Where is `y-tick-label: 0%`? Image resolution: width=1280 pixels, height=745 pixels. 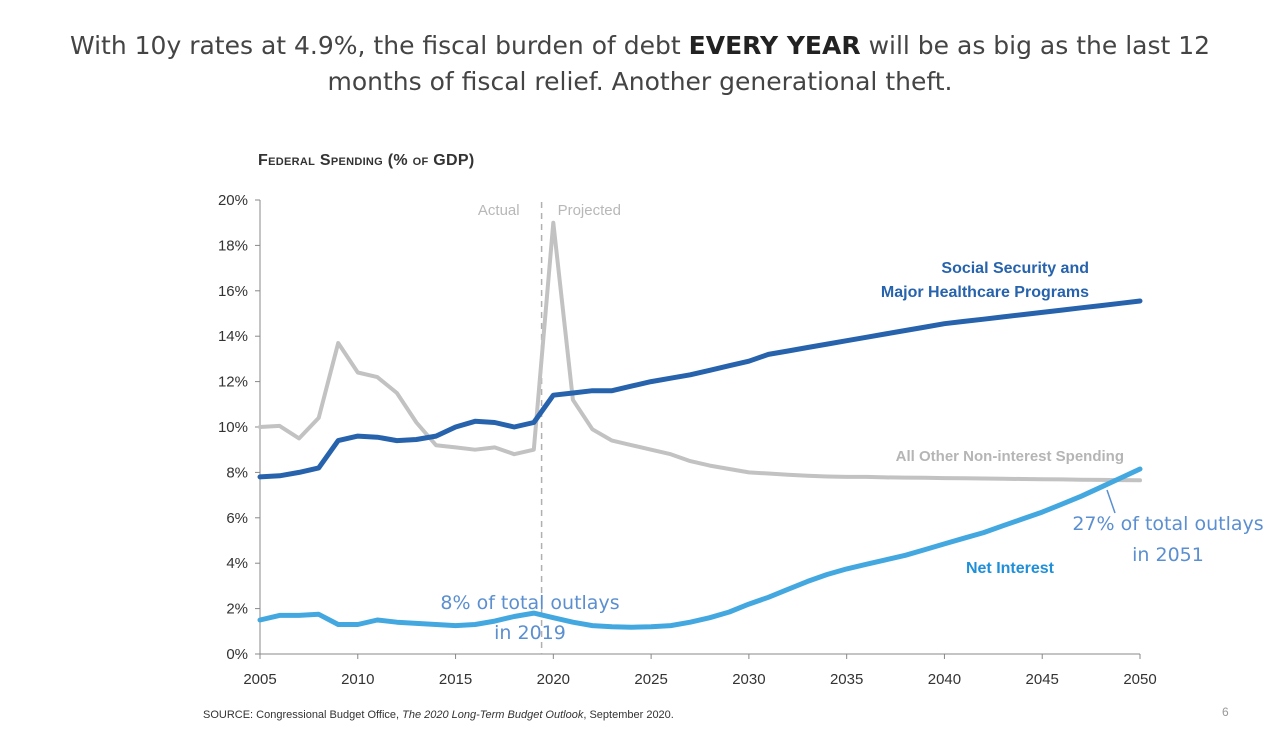 y-tick-label: 0% is located at coordinates (237, 654).